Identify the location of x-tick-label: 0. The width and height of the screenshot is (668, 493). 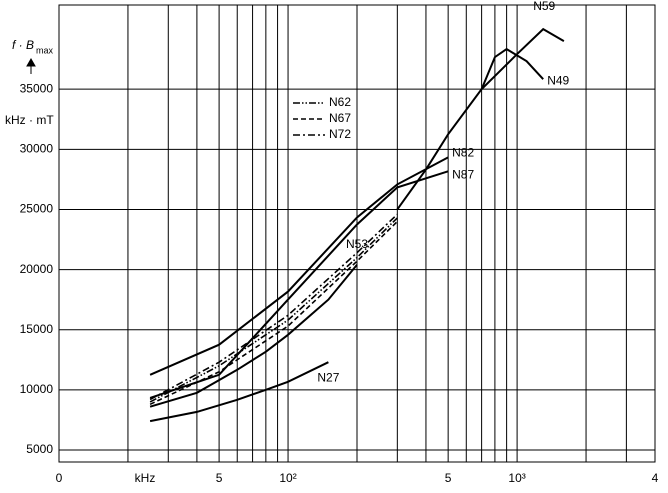
(59, 478).